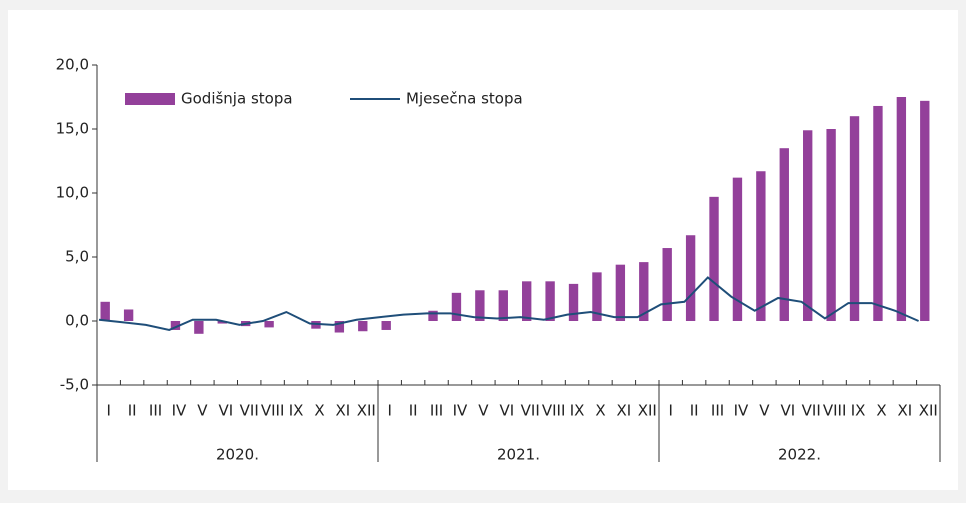  Describe the element at coordinates (799, 455) in the screenshot. I see `group-label: 2022.` at that location.